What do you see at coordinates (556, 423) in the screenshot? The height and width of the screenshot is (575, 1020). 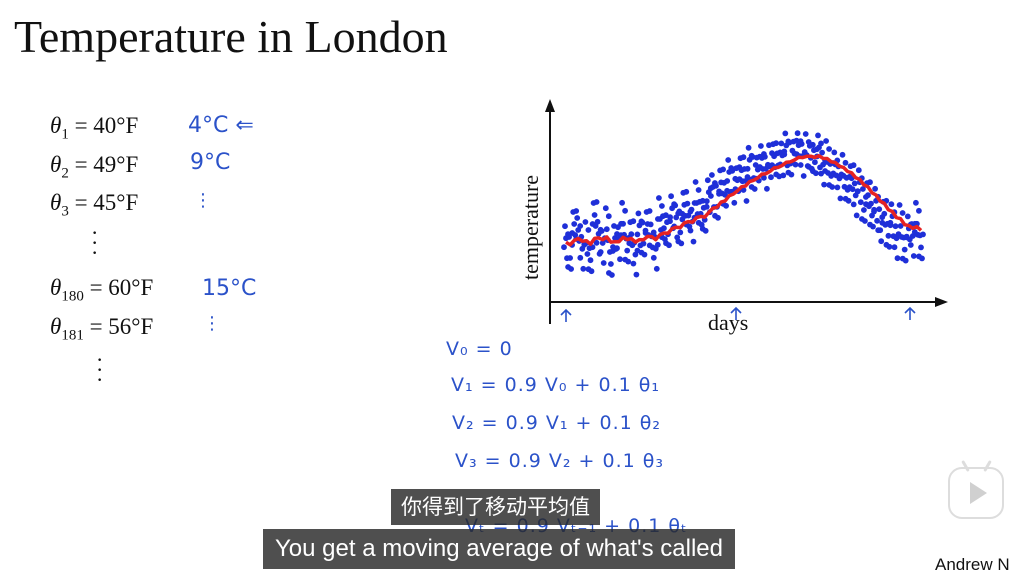 I see `v2-equation: V₂ = 0.9 V₁ + 0.1 θ₂` at bounding box center [556, 423].